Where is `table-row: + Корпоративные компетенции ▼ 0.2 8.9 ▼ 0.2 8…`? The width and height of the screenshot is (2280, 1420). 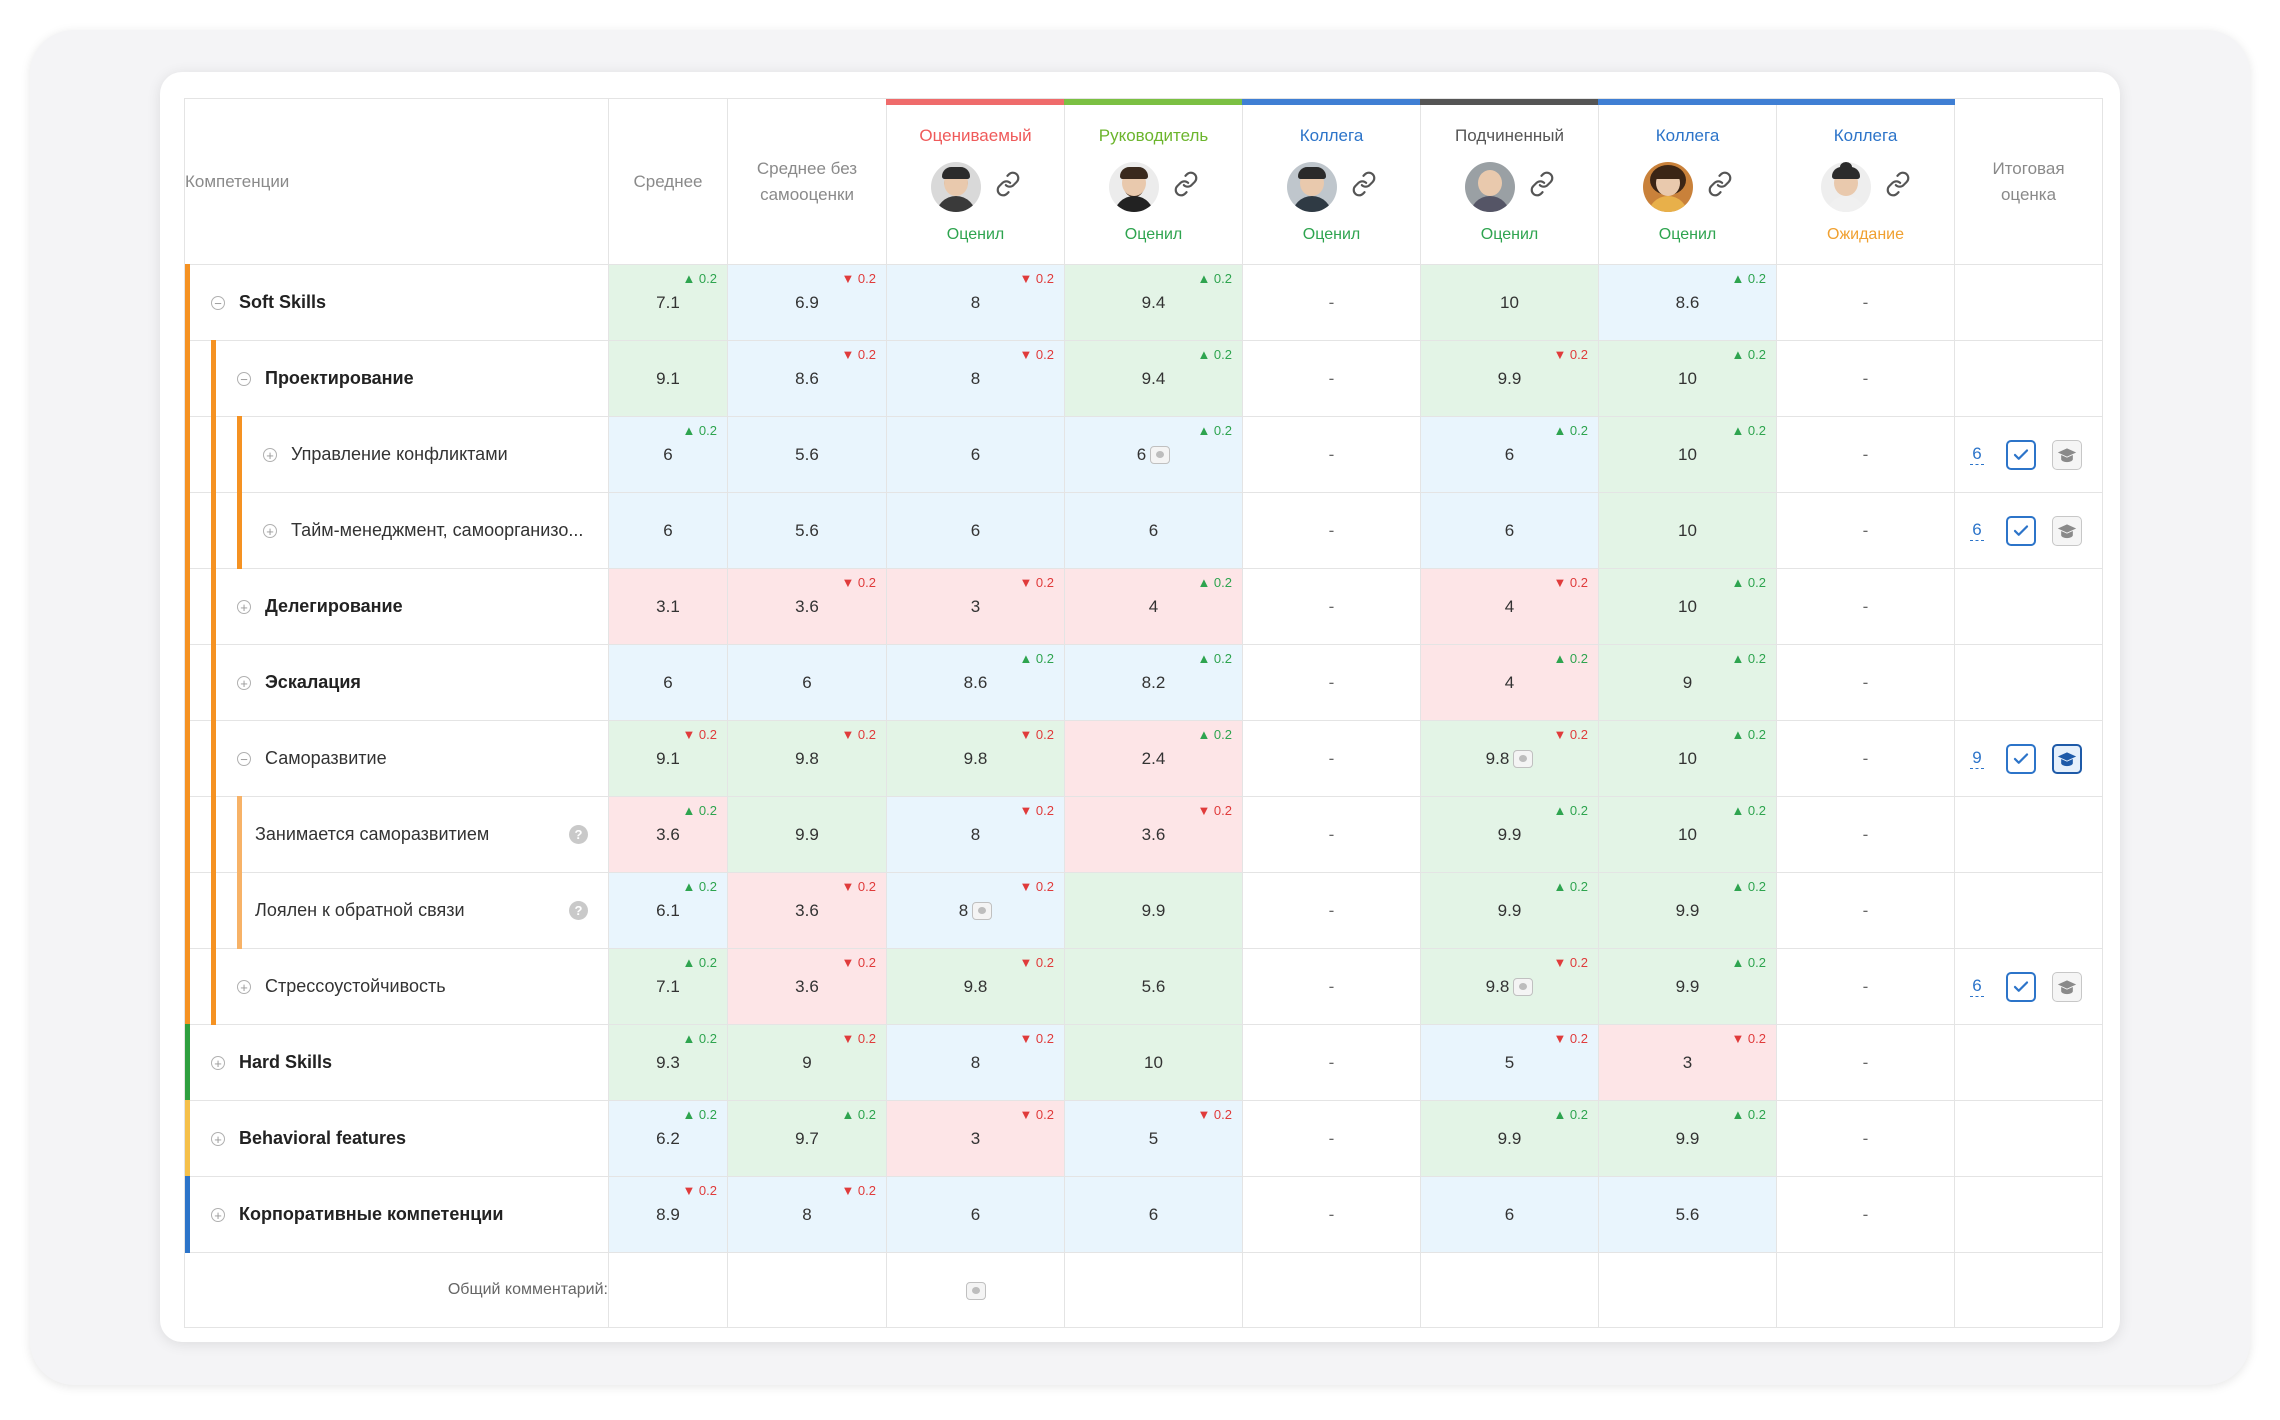
table-row: + Корпоративные компетенции ▼ 0.2 8.9 ▼ 0.2 8… is located at coordinates (1143, 1214).